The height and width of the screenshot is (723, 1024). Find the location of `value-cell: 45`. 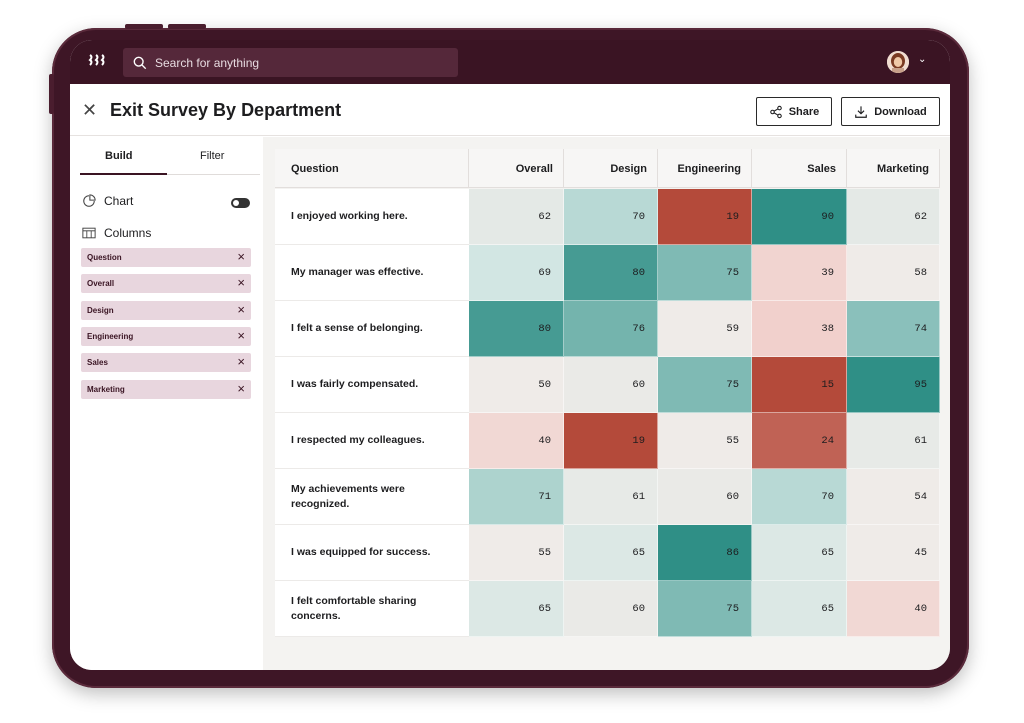

value-cell: 45 is located at coordinates (893, 553).